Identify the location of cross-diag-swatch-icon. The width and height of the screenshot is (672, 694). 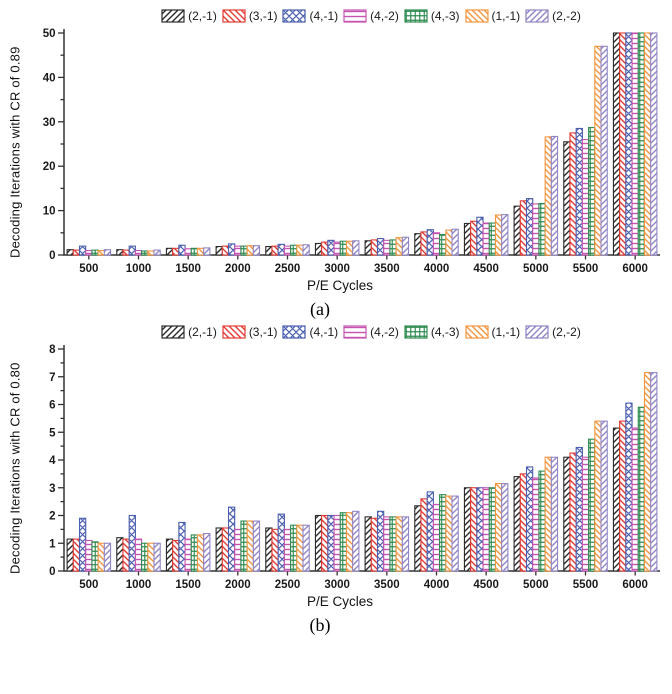
(294, 16).